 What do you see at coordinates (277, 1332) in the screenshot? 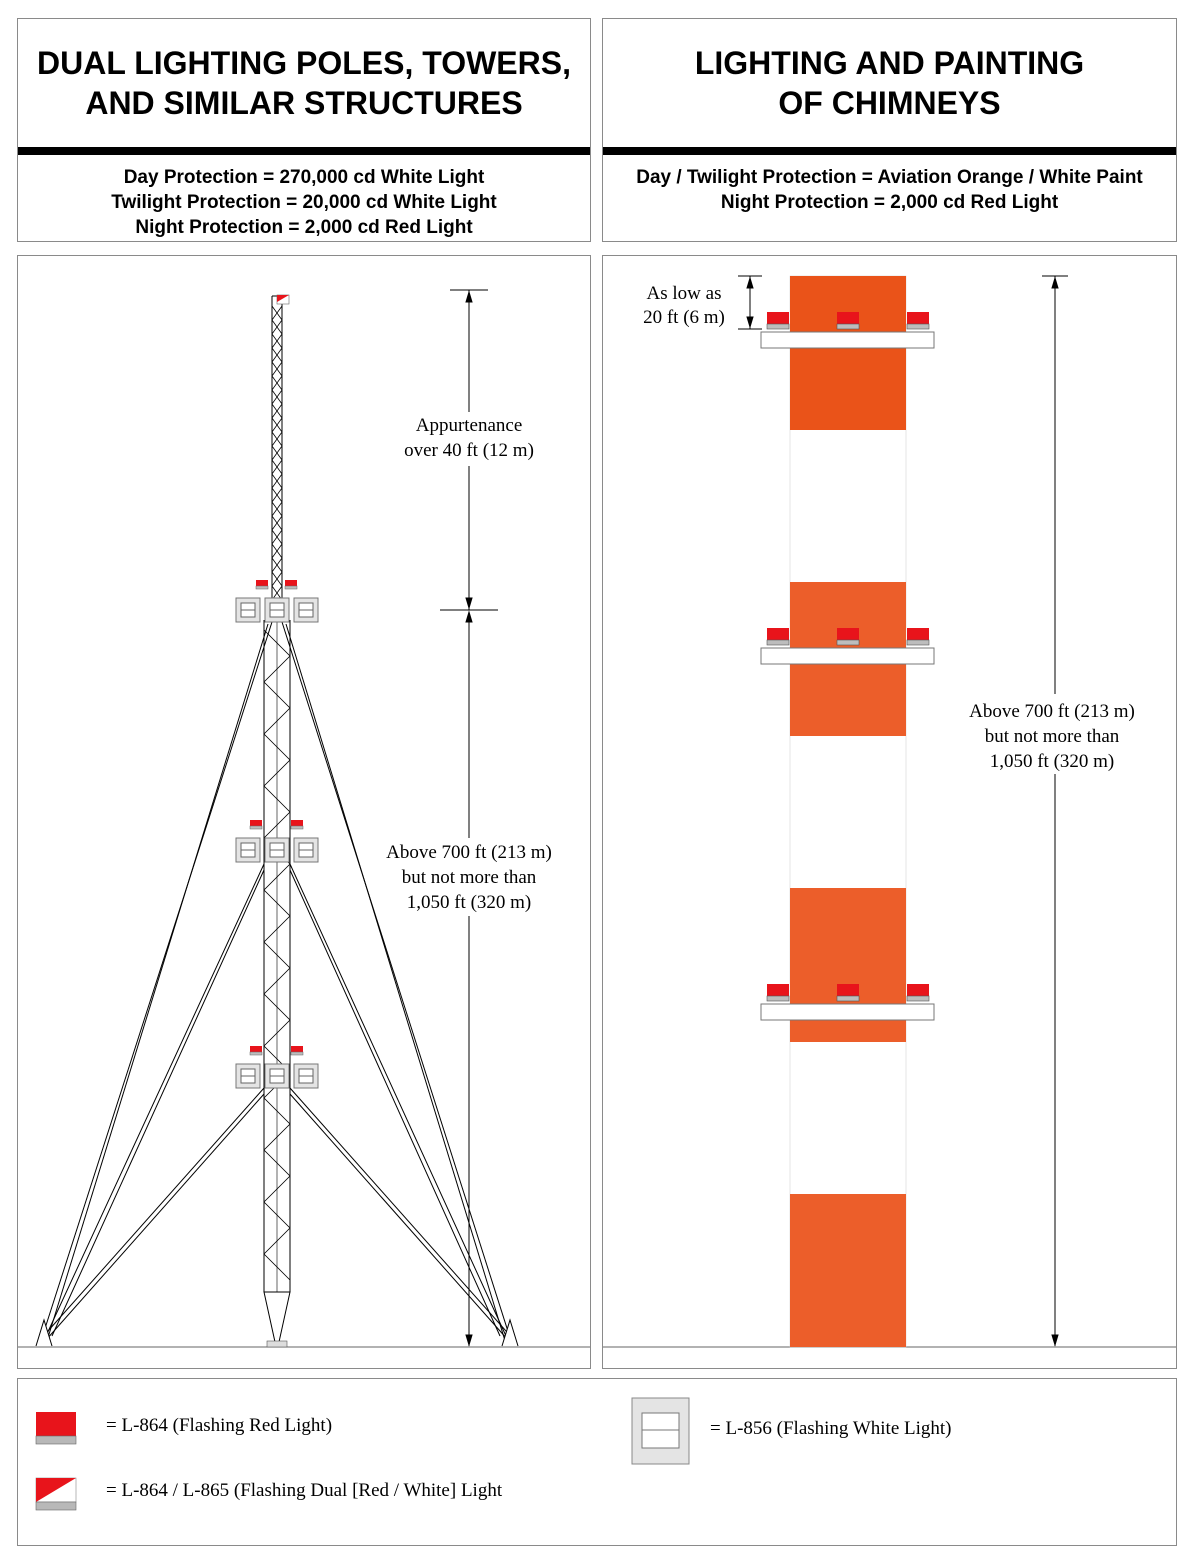
I see `guy-anchors` at bounding box center [277, 1332].